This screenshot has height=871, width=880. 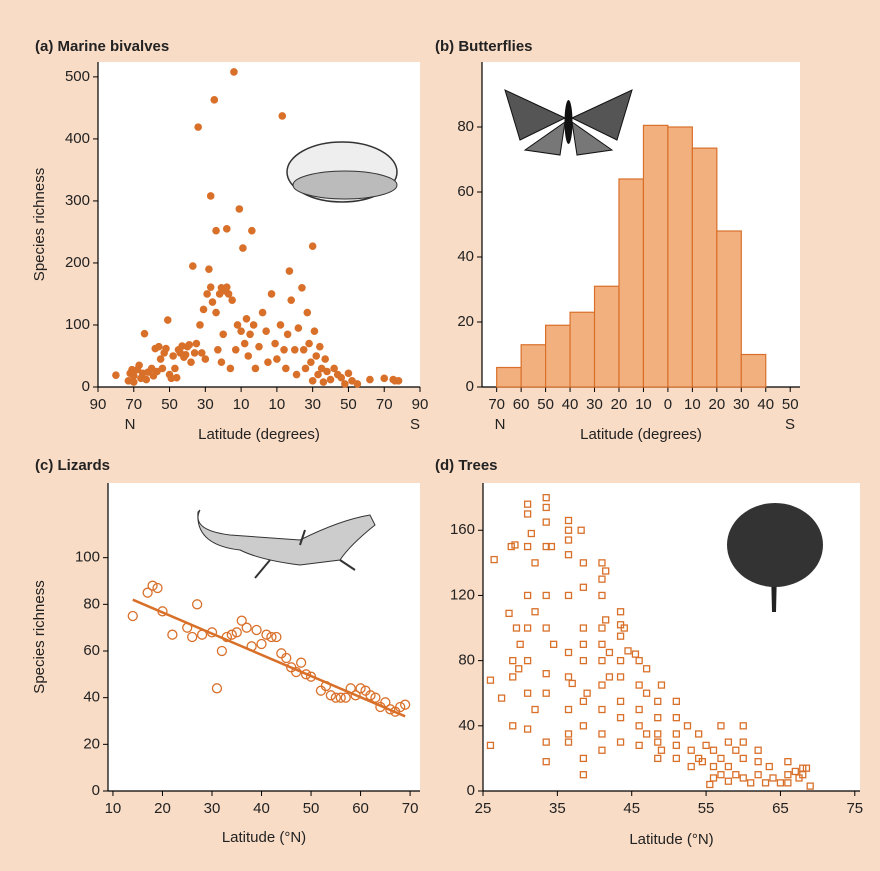 I want to click on x-tick-label: 60, so click(x=360, y=808).